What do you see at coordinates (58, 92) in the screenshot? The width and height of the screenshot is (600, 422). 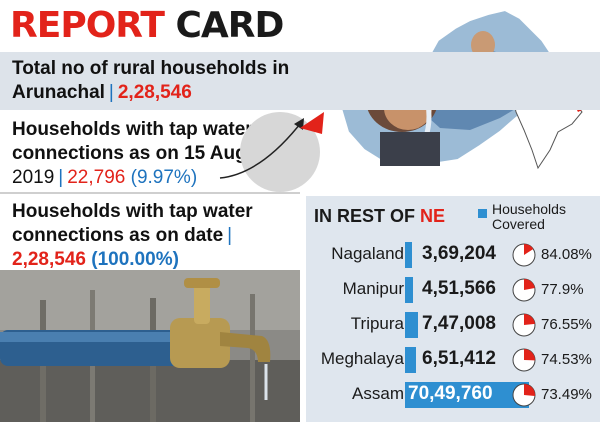 I see `rural-households-label-2: Arunachal` at bounding box center [58, 92].